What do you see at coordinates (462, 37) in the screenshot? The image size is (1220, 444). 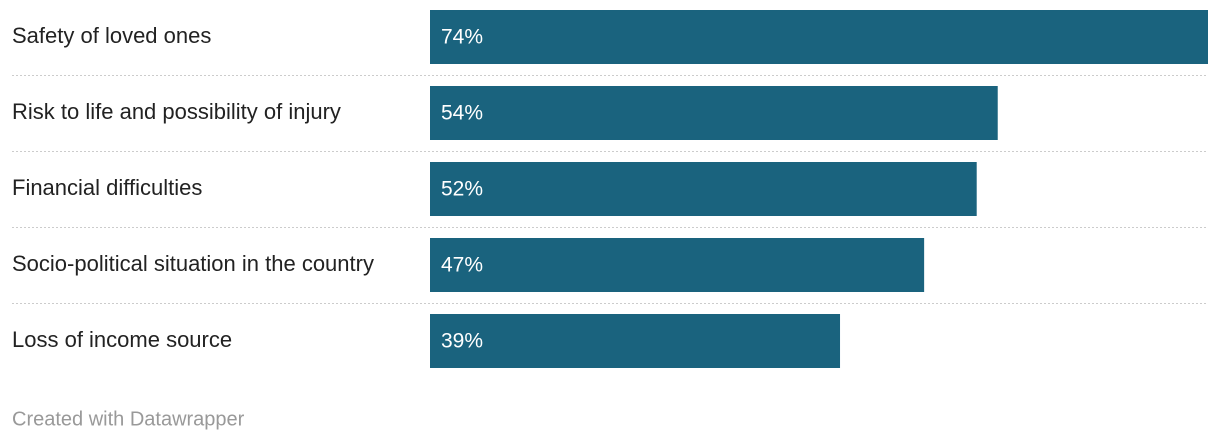 I see `value-label: 74%` at bounding box center [462, 37].